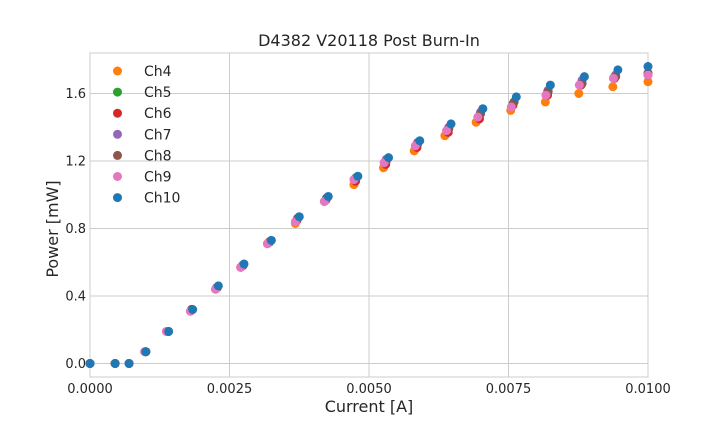 This screenshot has height=432, width=720. What do you see at coordinates (52, 228) in the screenshot?
I see `y-axis-label: Power [mW]` at bounding box center [52, 228].